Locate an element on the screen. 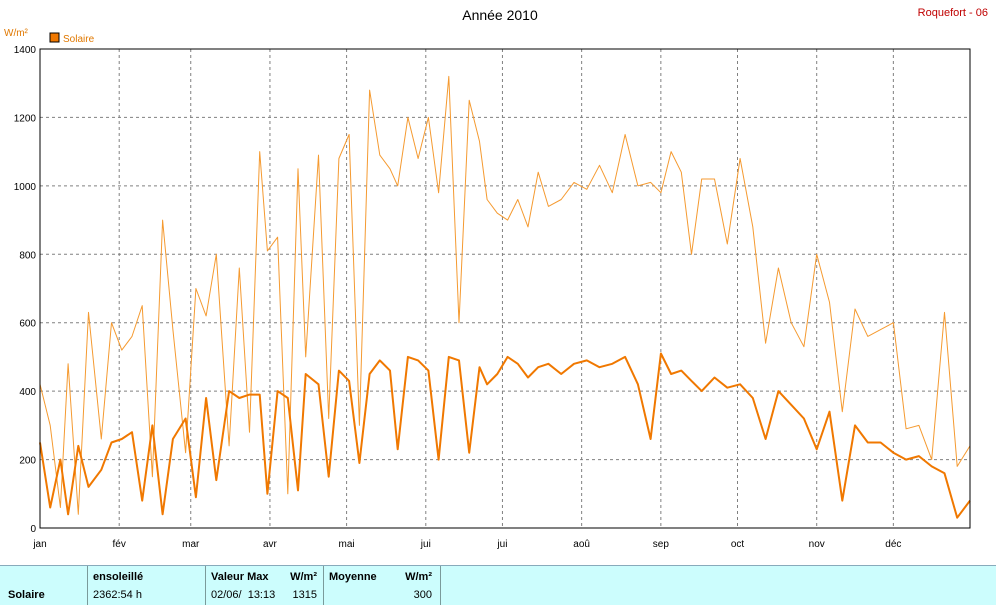 This screenshot has width=996, height=605. y-tick-label: 1000 is located at coordinates (25, 187).